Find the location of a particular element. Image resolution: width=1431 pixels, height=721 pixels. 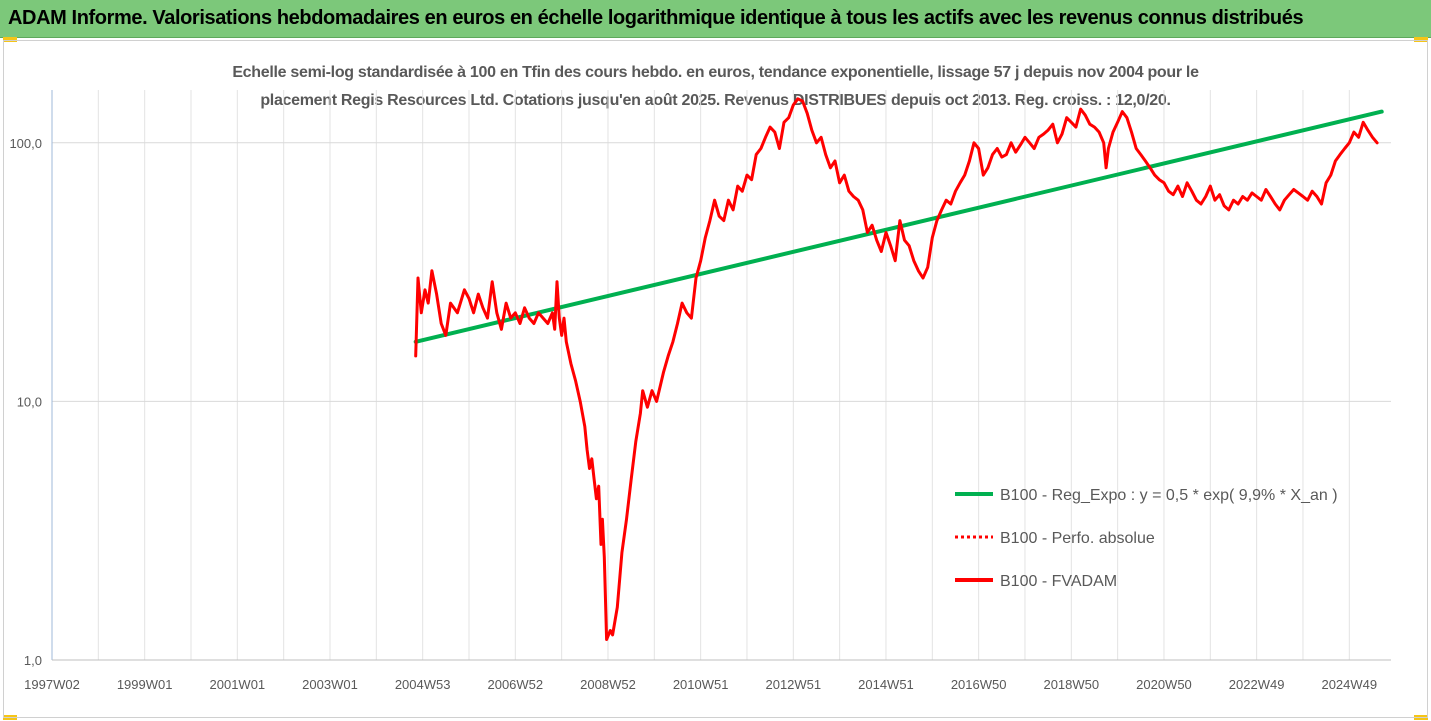

x-tick-label: 2012W51 is located at coordinates (793, 684).